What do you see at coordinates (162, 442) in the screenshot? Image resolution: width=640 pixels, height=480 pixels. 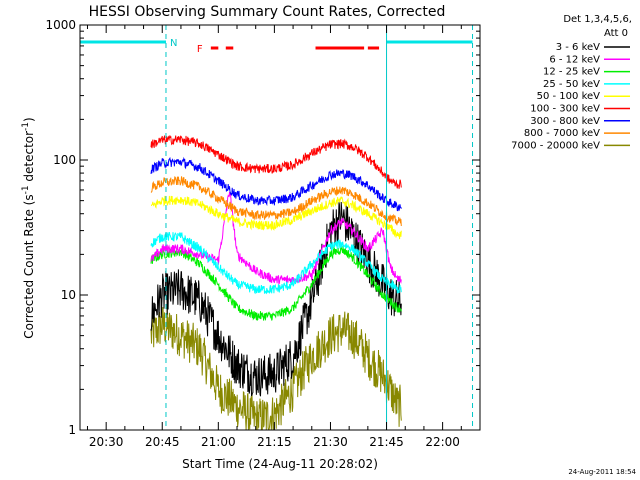 I see `x-tick-label: 20:45` at bounding box center [162, 442].